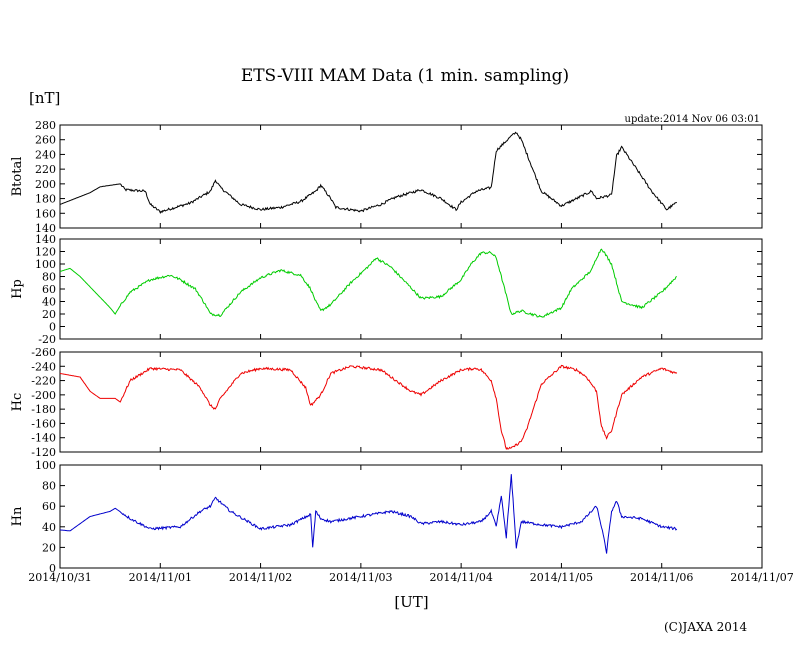 The image size is (810, 655). What do you see at coordinates (260, 577) in the screenshot?
I see `x-tick-label: 2014/11/02` at bounding box center [260, 577].